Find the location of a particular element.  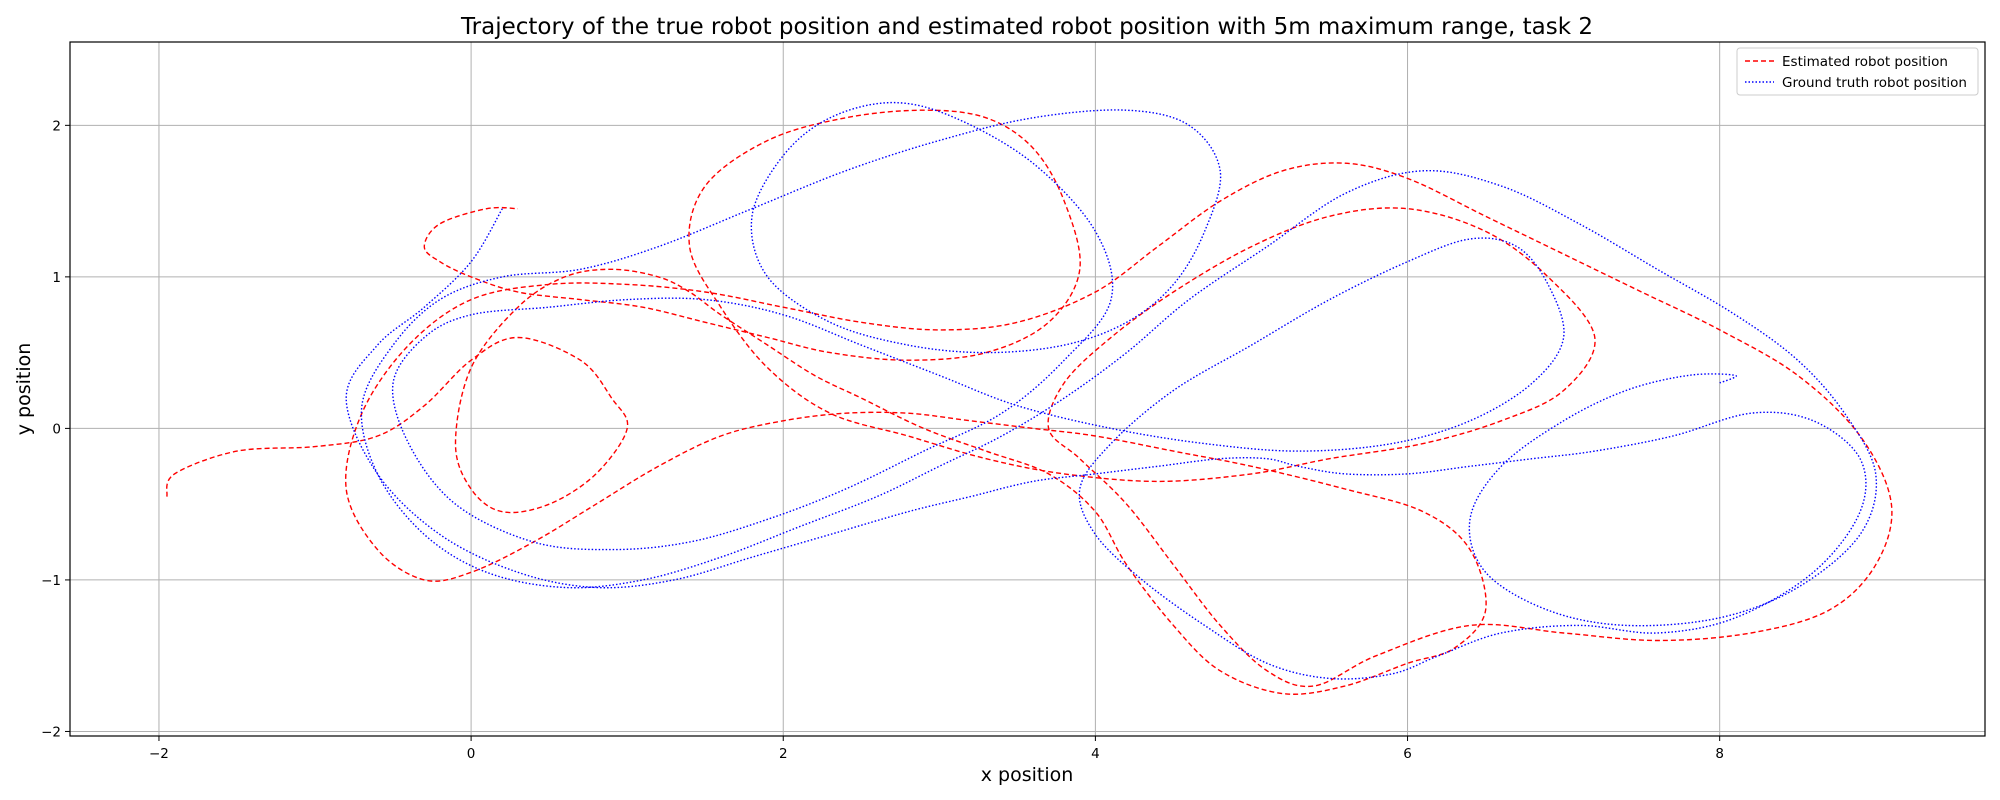

y-tick-label: 1 is located at coordinates (56, 278).